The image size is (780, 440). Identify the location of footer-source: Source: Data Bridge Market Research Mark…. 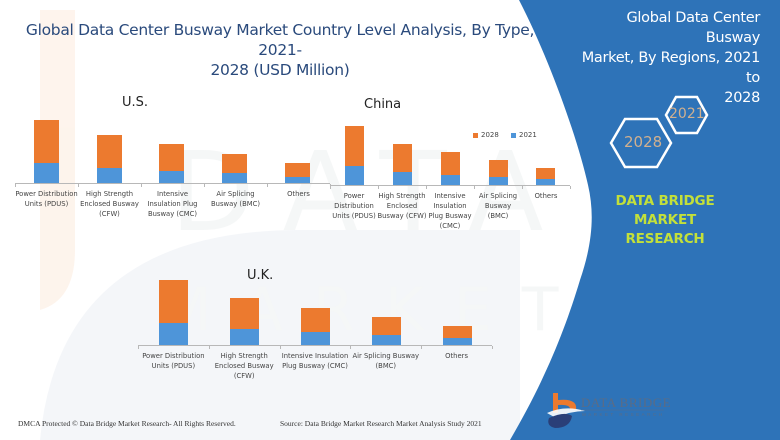
(381, 423).